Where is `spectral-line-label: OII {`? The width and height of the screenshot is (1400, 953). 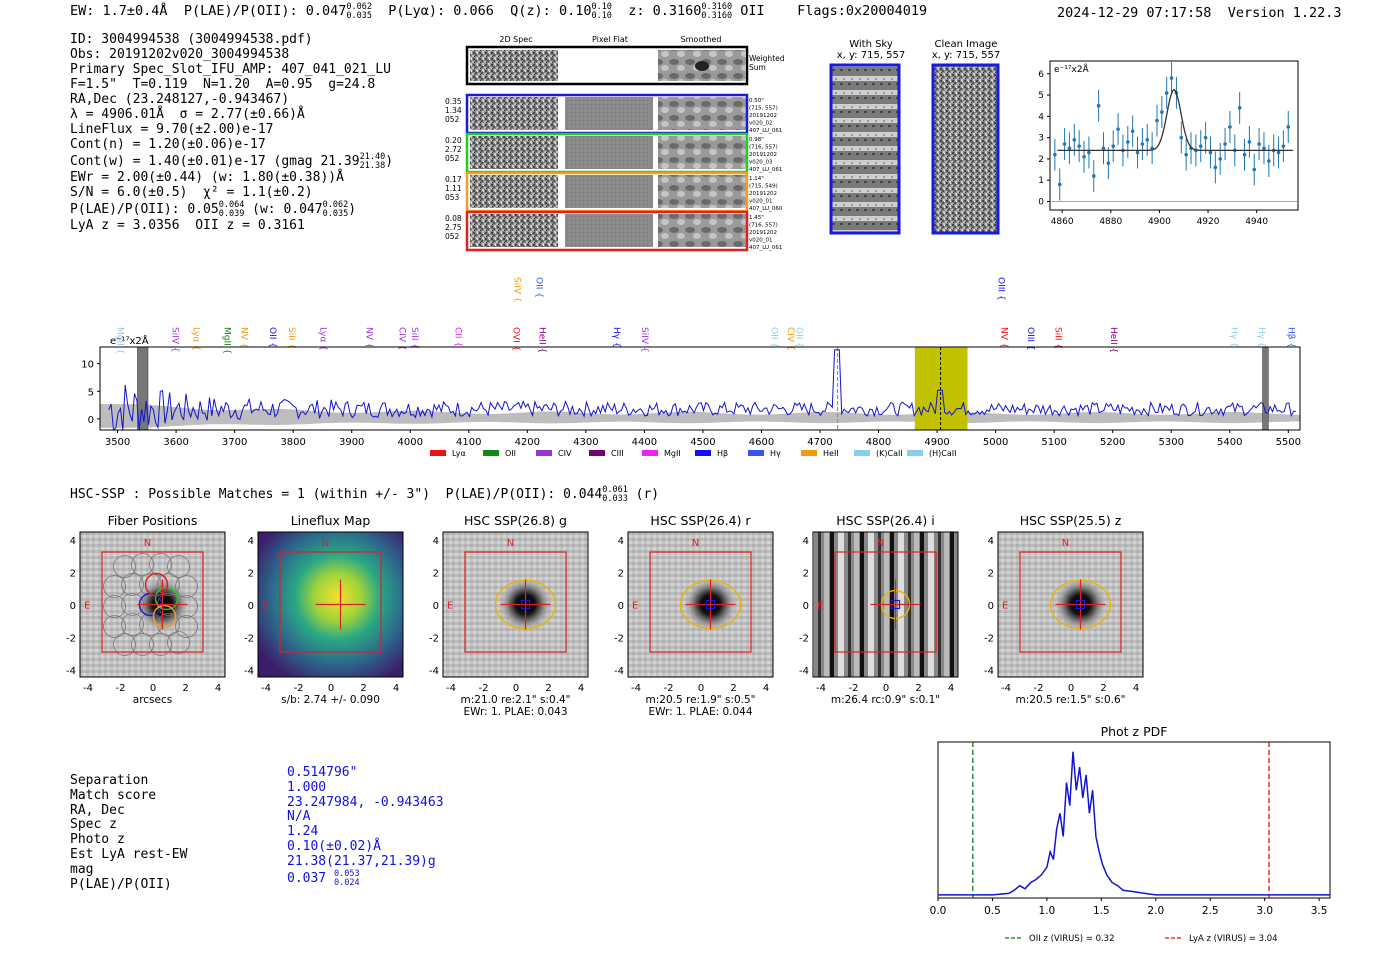 spectral-line-label: OII { is located at coordinates (799, 337).